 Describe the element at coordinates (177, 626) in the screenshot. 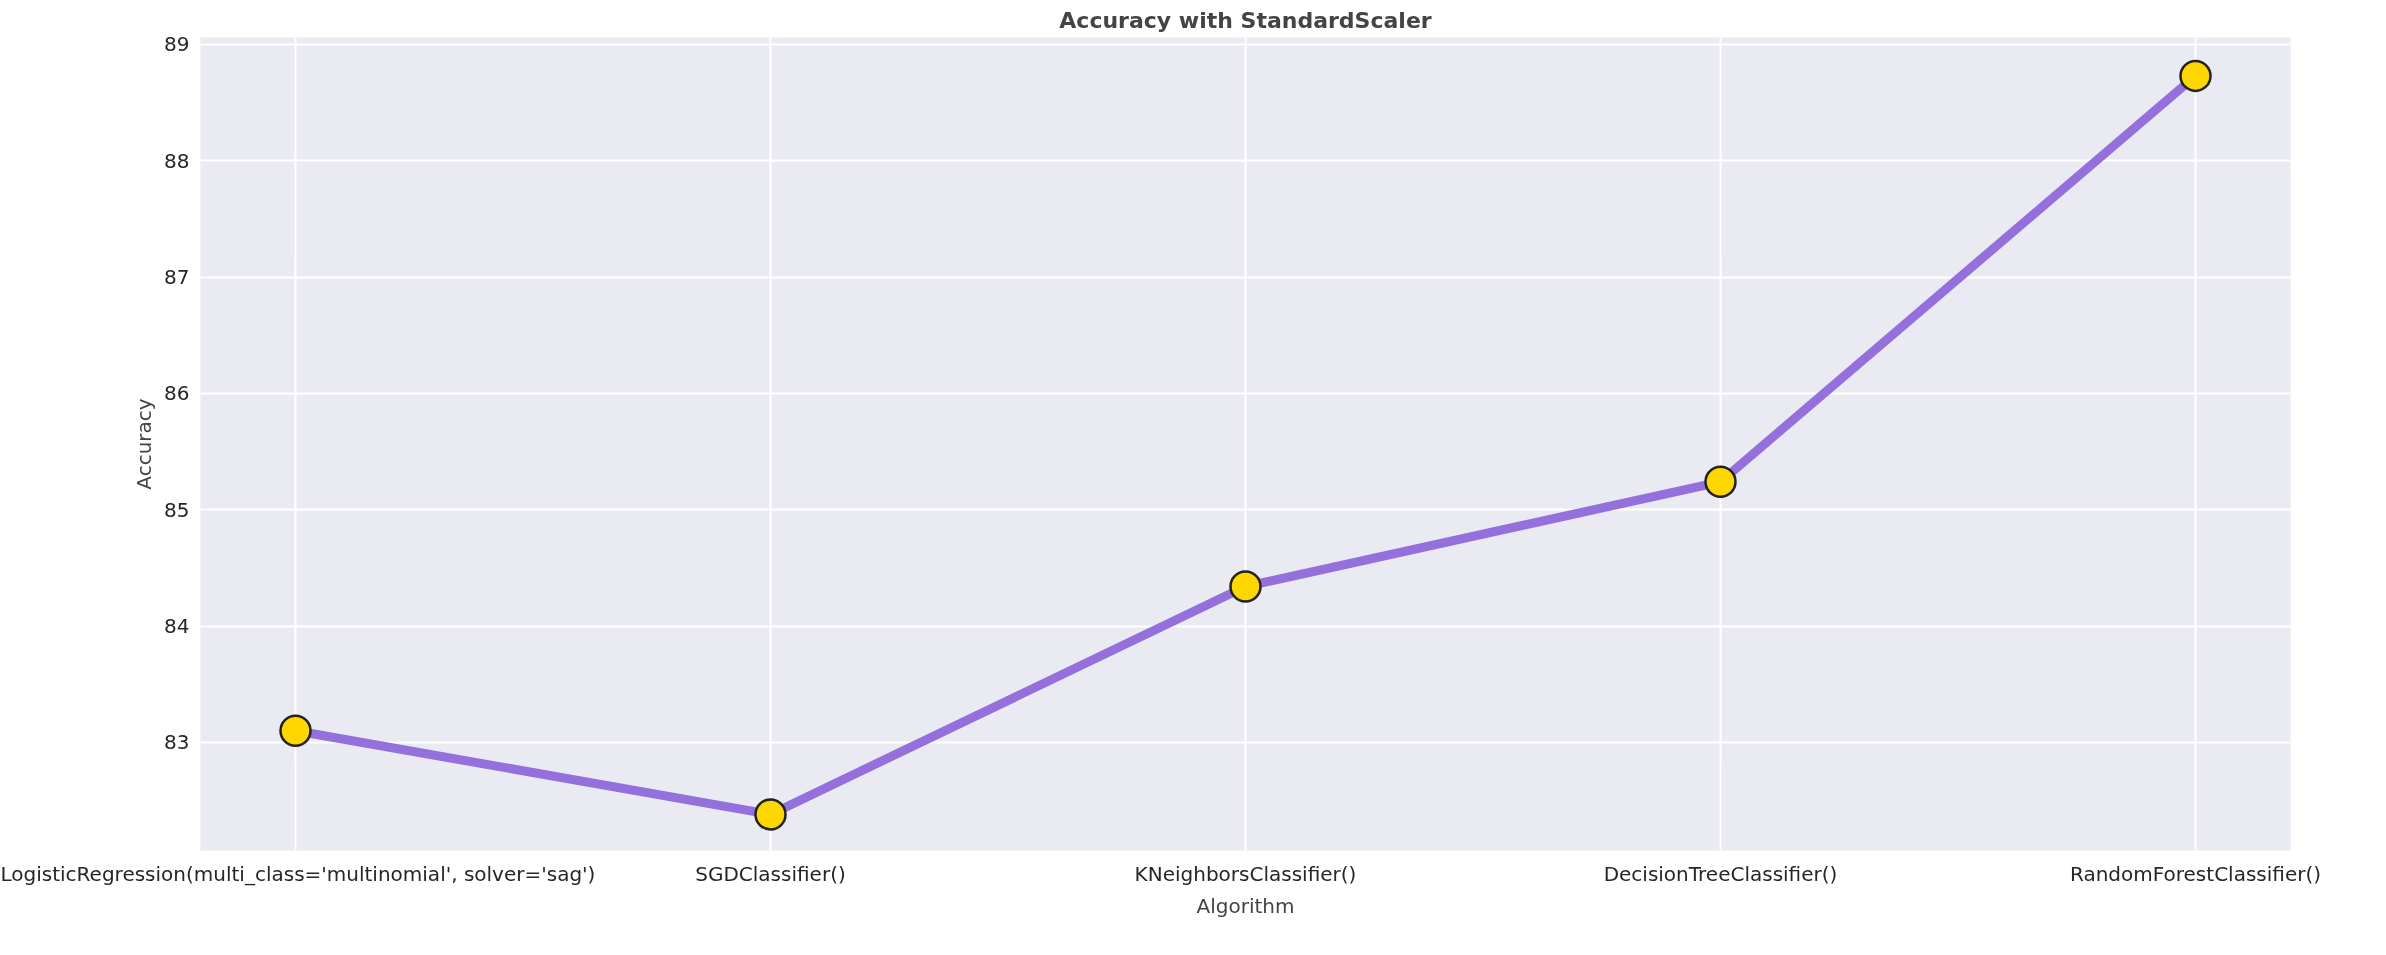

I see `y-tick-label: 84` at that location.